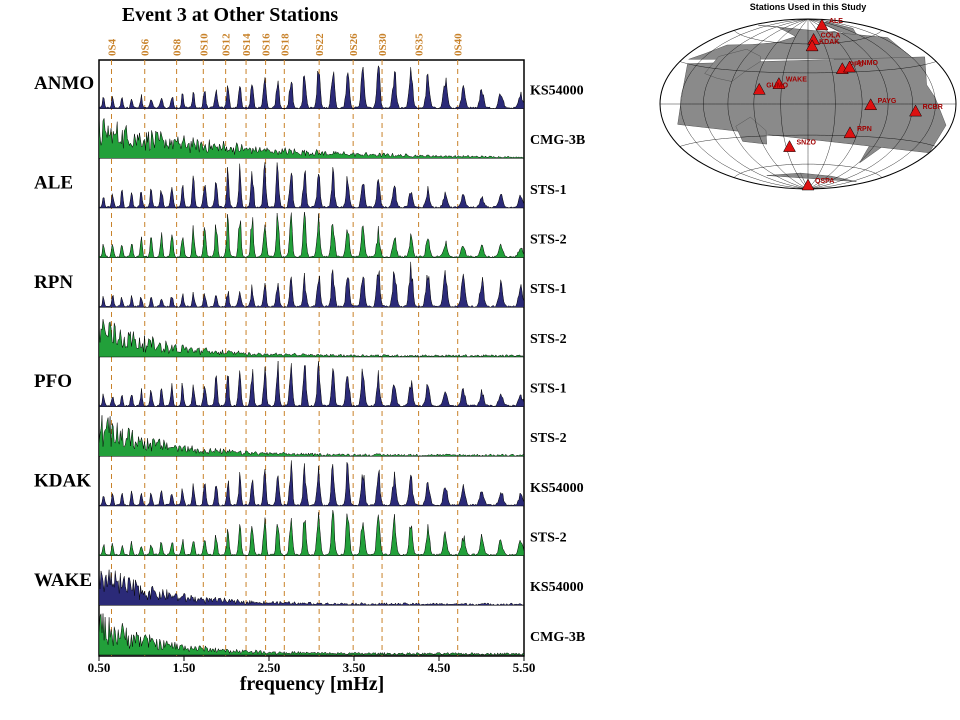 The width and height of the screenshot is (960, 720). What do you see at coordinates (856, 65) in the screenshot?
I see `station-name-pfo: PFO` at bounding box center [856, 65].